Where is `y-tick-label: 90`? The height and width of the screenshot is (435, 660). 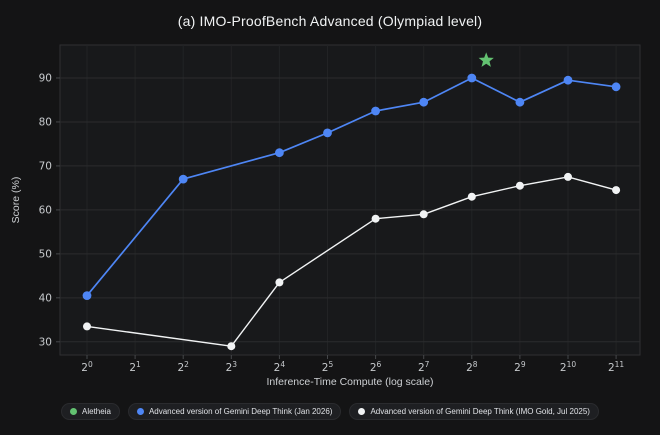 y-tick-label: 90 is located at coordinates (45, 78).